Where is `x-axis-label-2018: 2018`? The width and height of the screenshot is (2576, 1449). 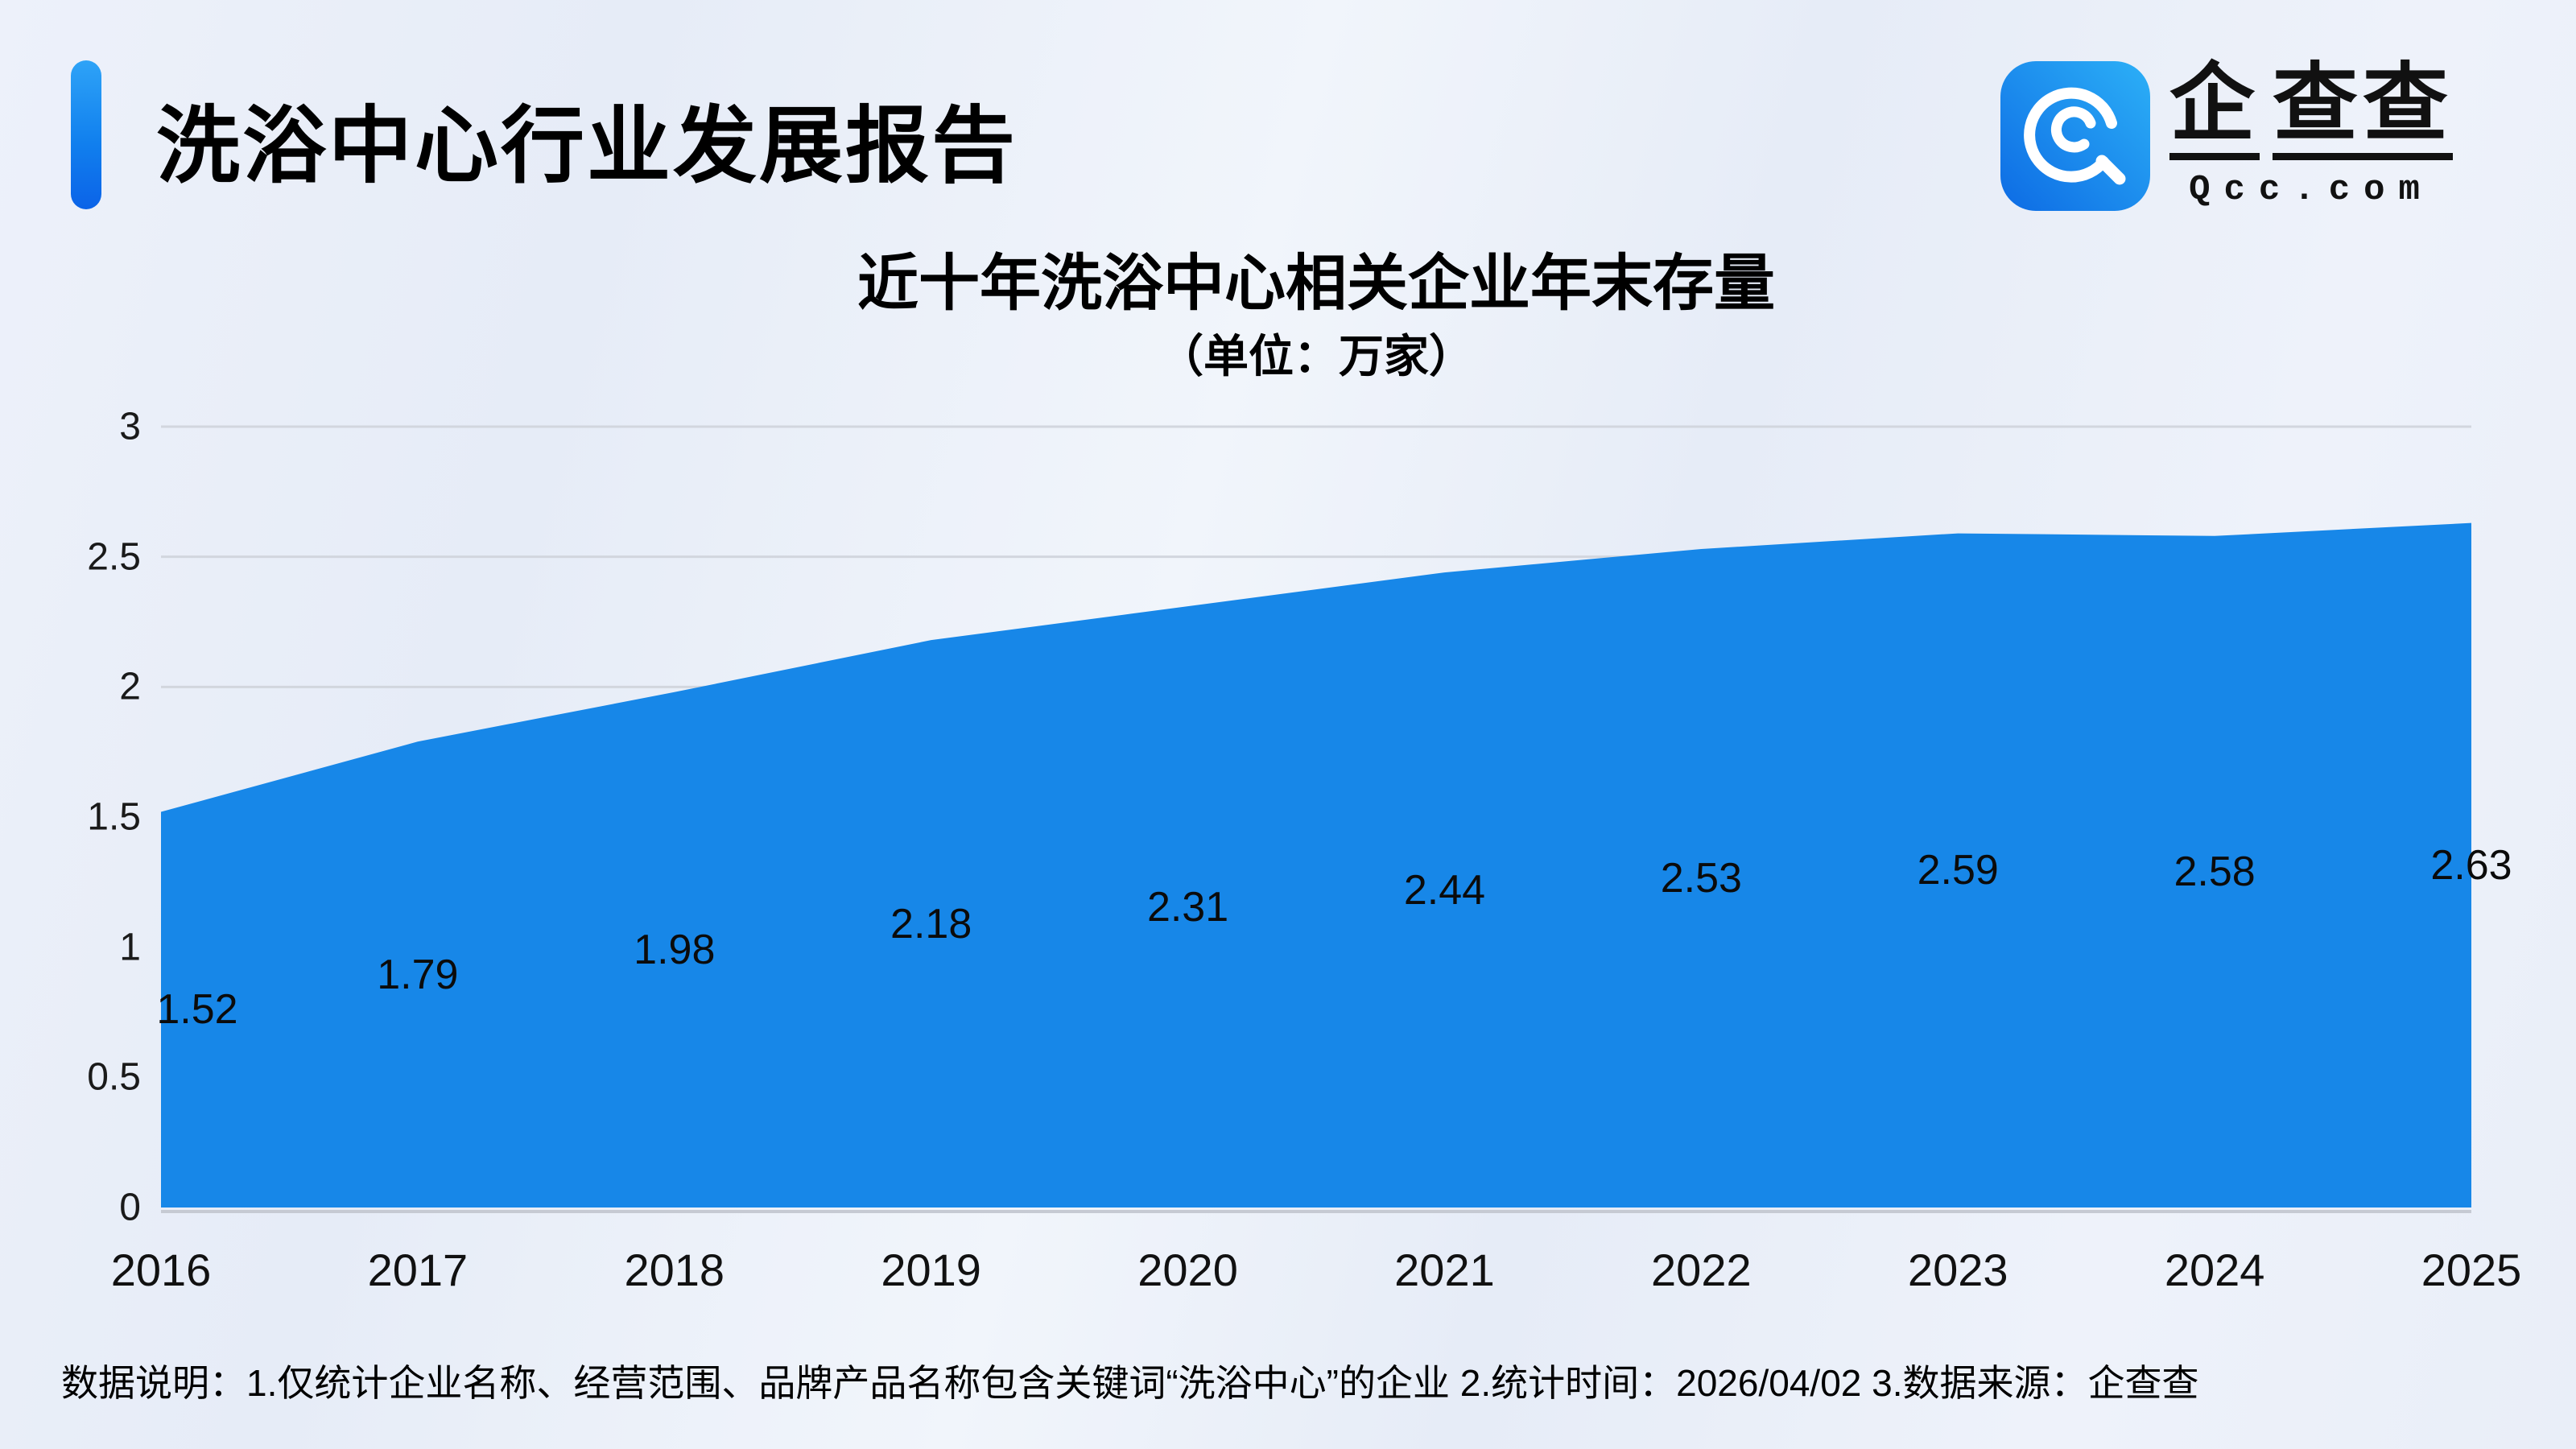
x-axis-label-2018: 2018 is located at coordinates (674, 1270).